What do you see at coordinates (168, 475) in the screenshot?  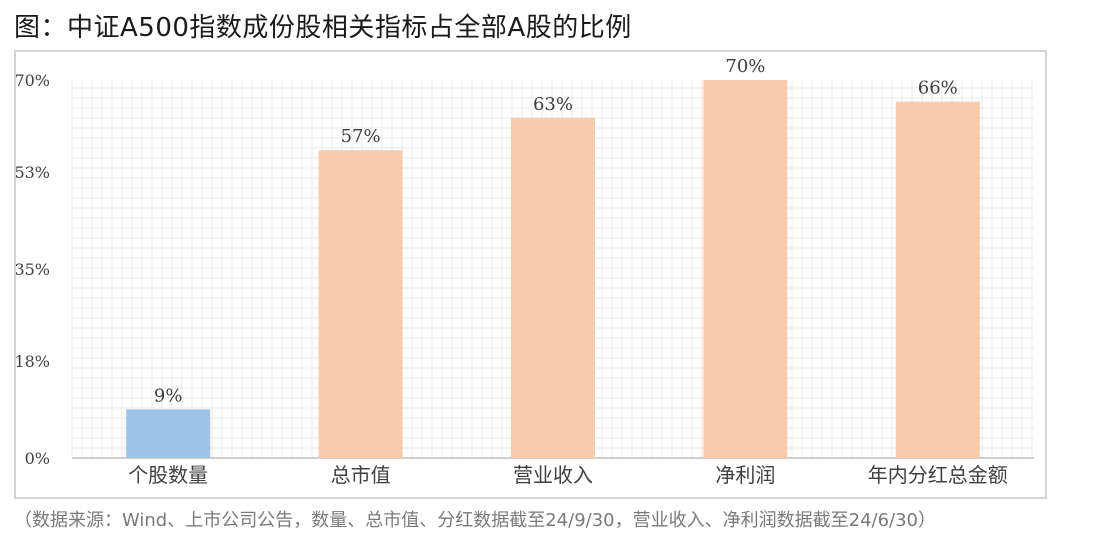 I see `x-tick-label: 个股数量` at bounding box center [168, 475].